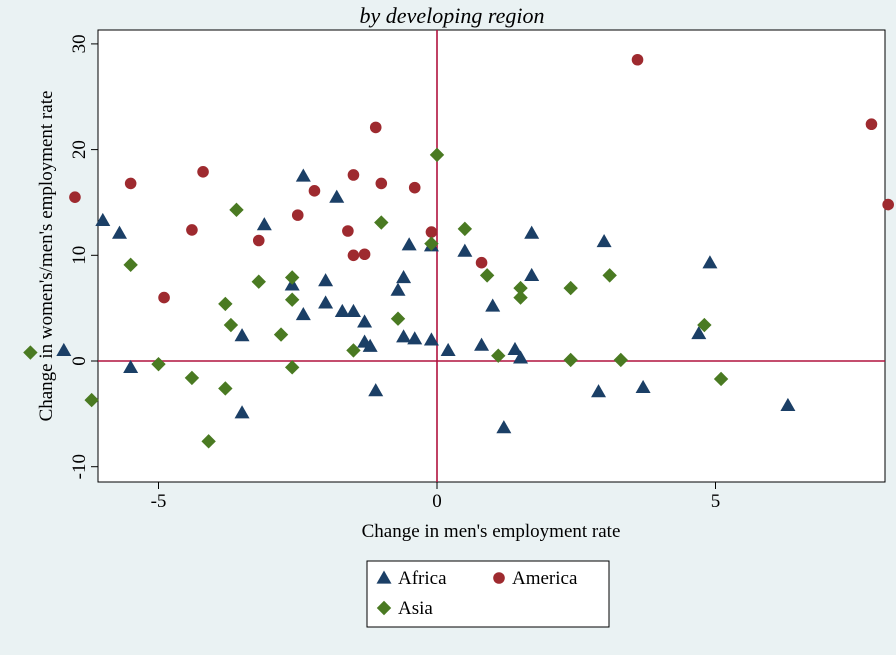 The image size is (896, 655). What do you see at coordinates (422, 578) in the screenshot?
I see `legend-label-africa: Africa` at bounding box center [422, 578].